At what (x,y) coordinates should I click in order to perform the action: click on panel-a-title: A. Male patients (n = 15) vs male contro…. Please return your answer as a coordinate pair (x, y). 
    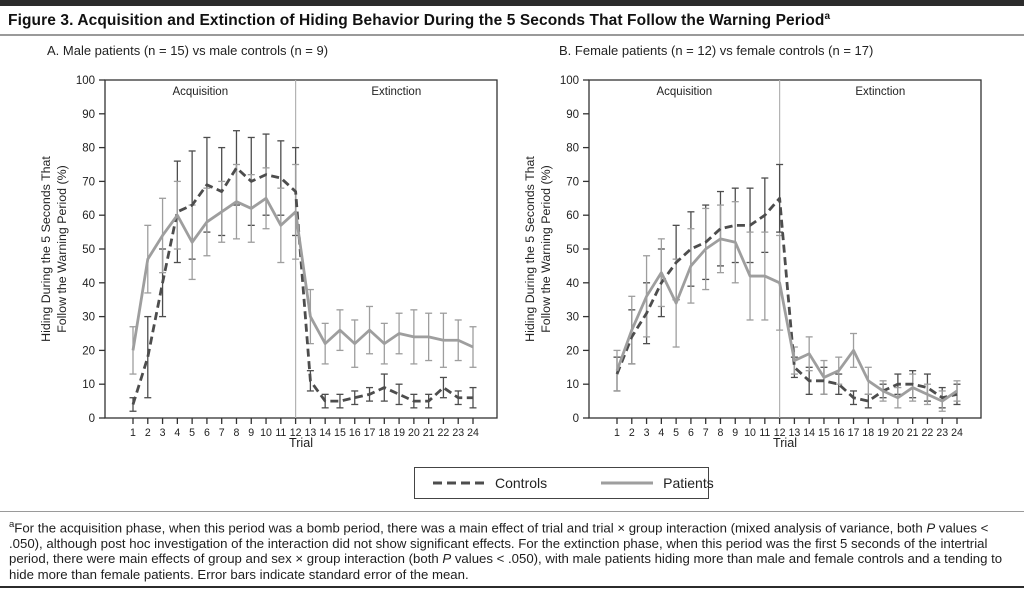
    Looking at the image, I should click on (188, 51).